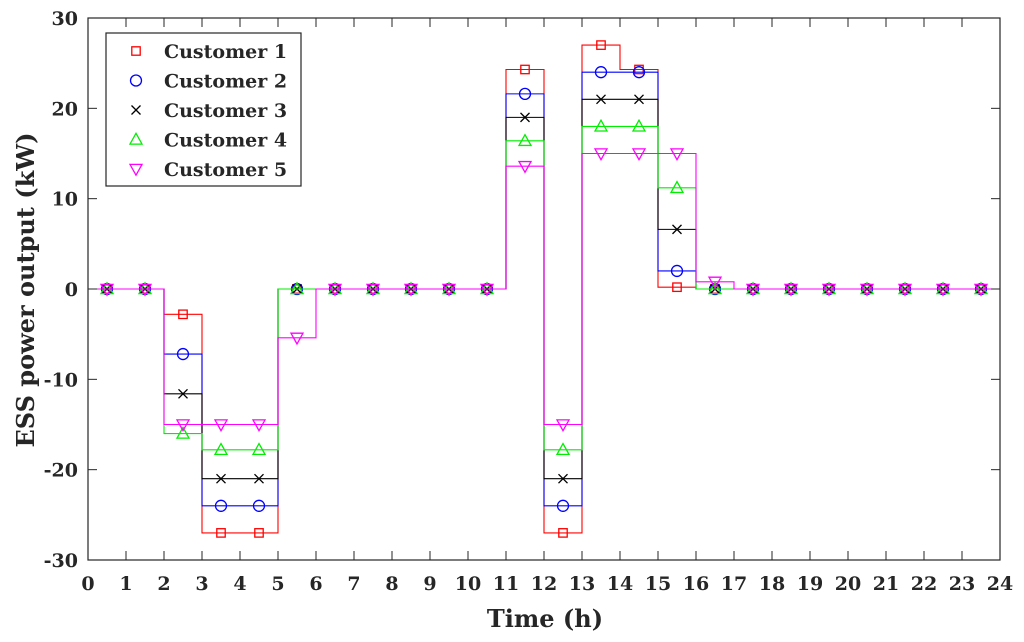 The image size is (1024, 642). Describe the element at coordinates (277, 584) in the screenshot. I see `x-tick-label: 5` at that location.